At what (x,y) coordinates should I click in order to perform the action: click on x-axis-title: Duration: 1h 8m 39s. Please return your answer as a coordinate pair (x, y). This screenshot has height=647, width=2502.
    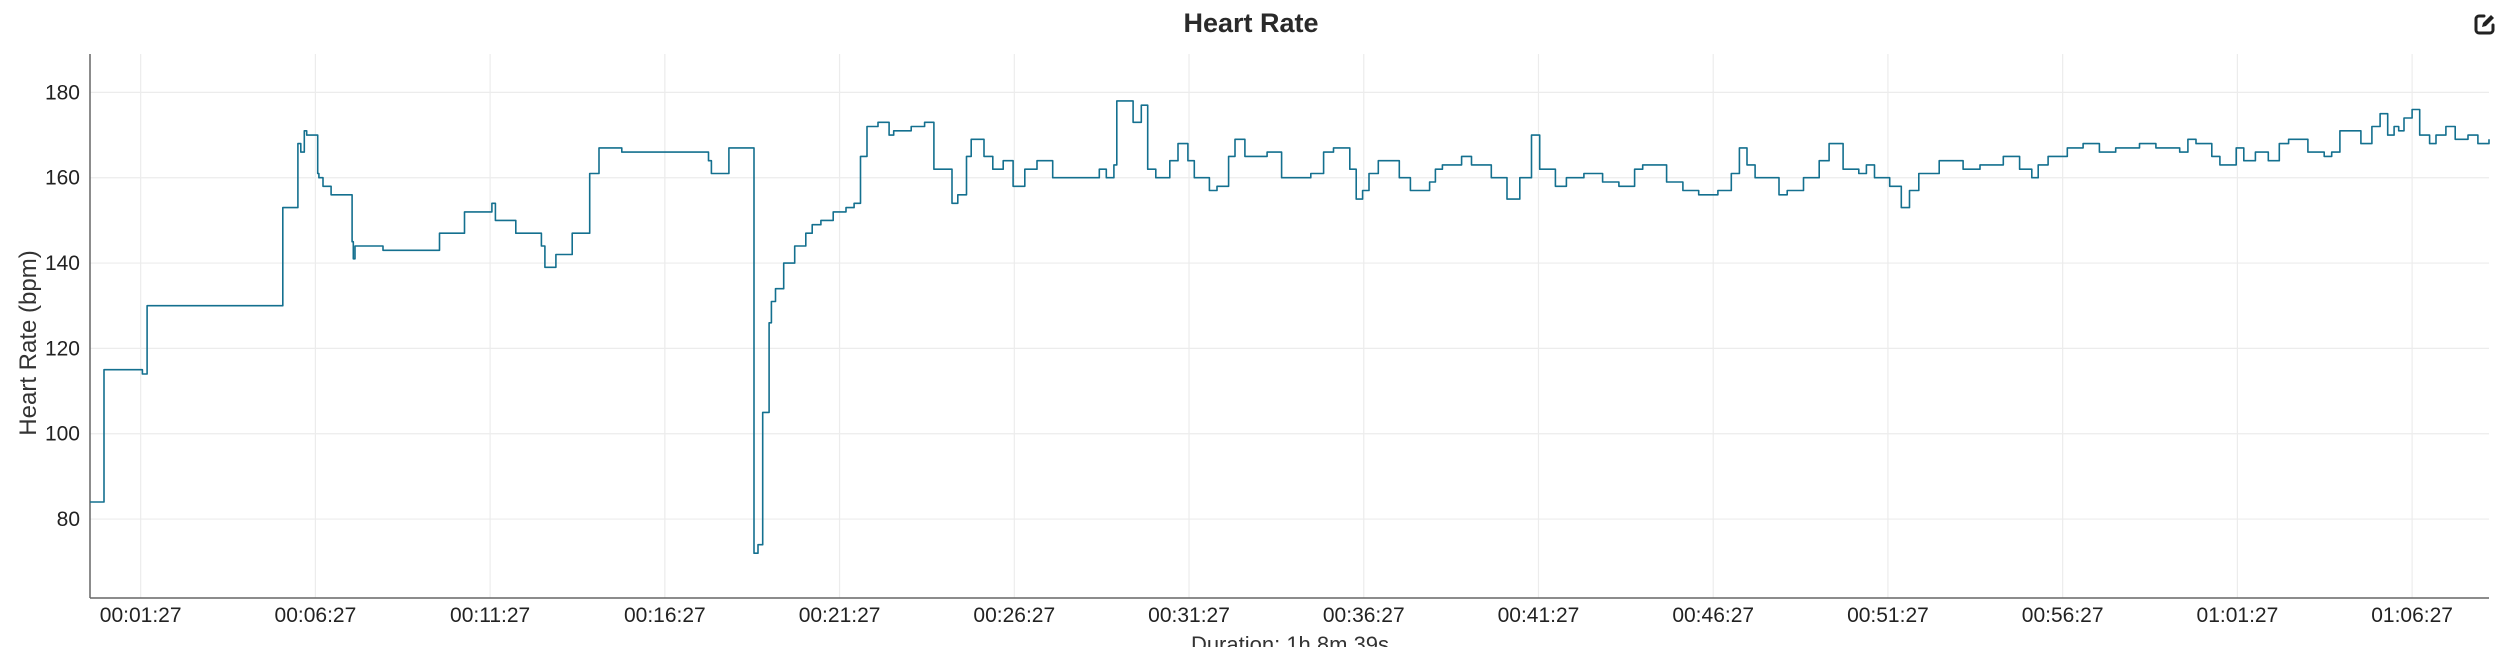
    Looking at the image, I should click on (1290, 639).